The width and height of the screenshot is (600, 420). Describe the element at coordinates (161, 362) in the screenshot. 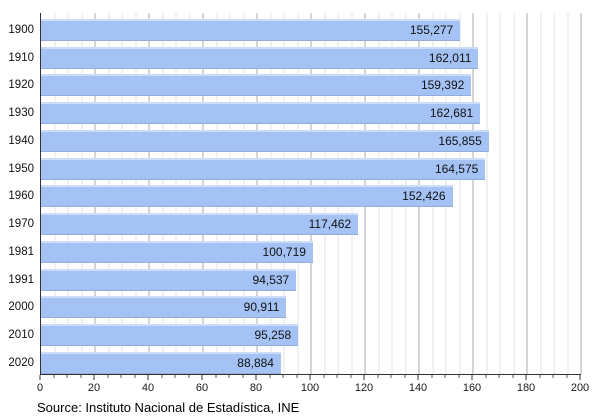

I see `bar: 88,884` at that location.